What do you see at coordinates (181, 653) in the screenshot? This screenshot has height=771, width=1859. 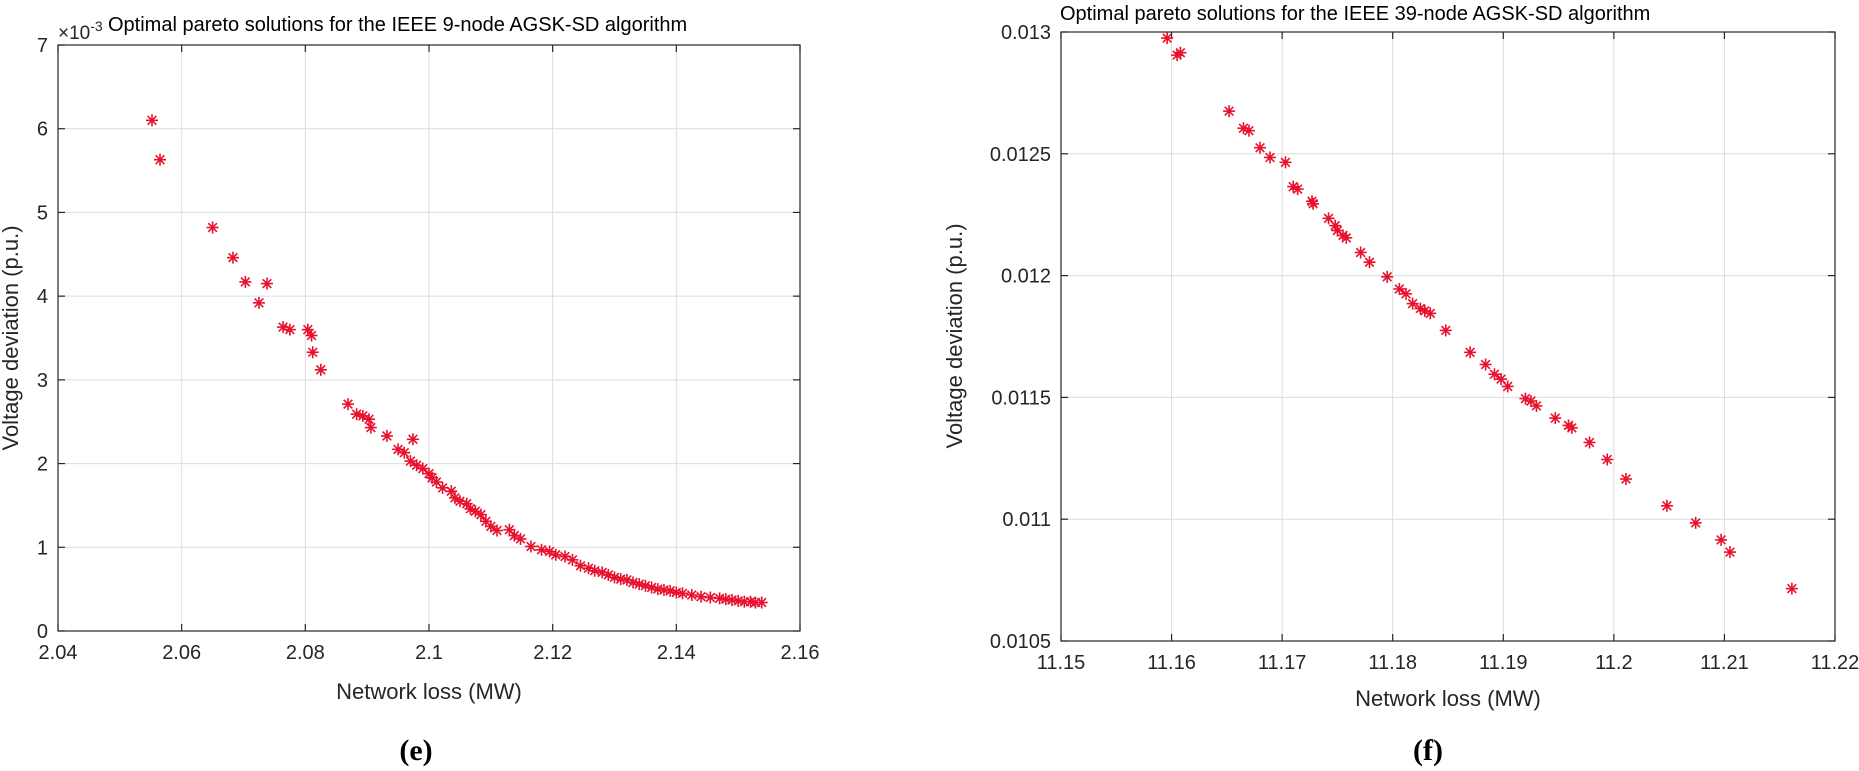 I see `x-tick-label: 2.06` at bounding box center [181, 653].